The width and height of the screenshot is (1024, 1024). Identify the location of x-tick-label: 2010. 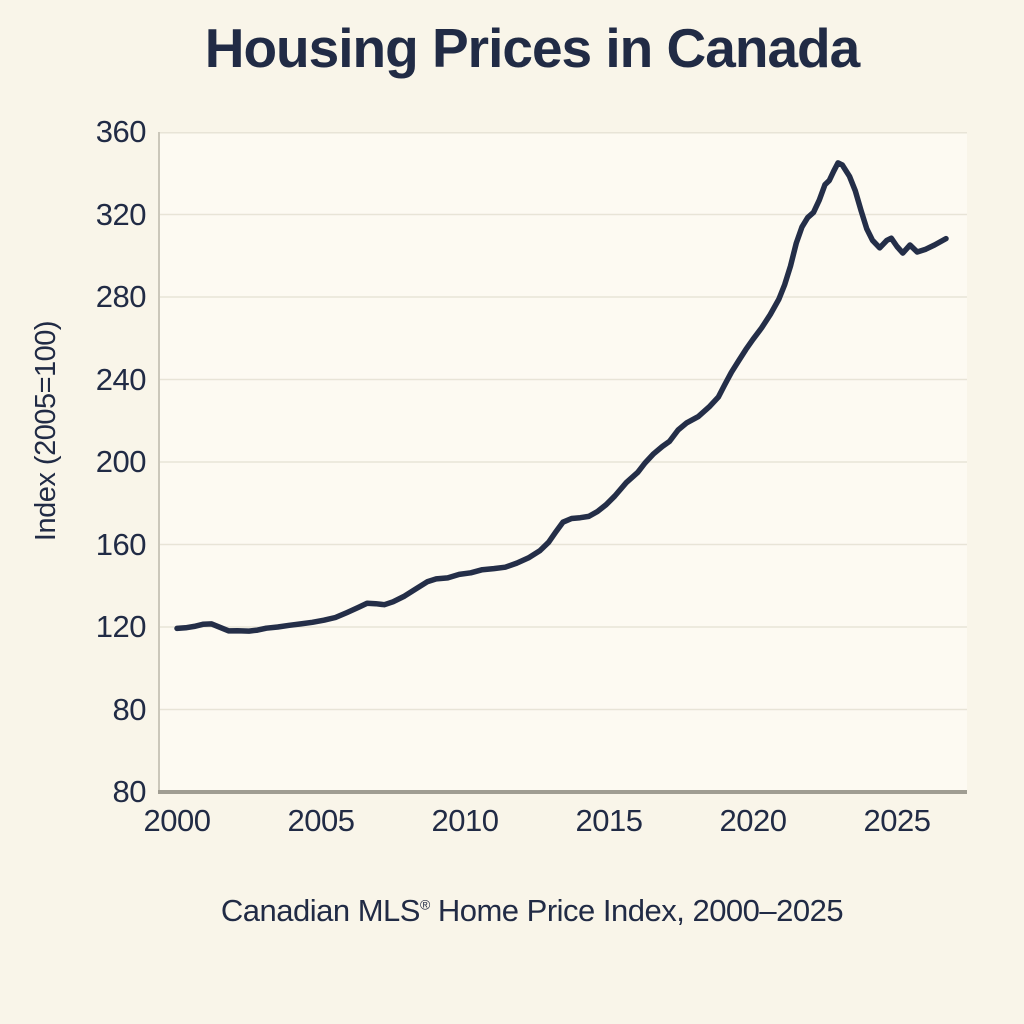
(465, 820).